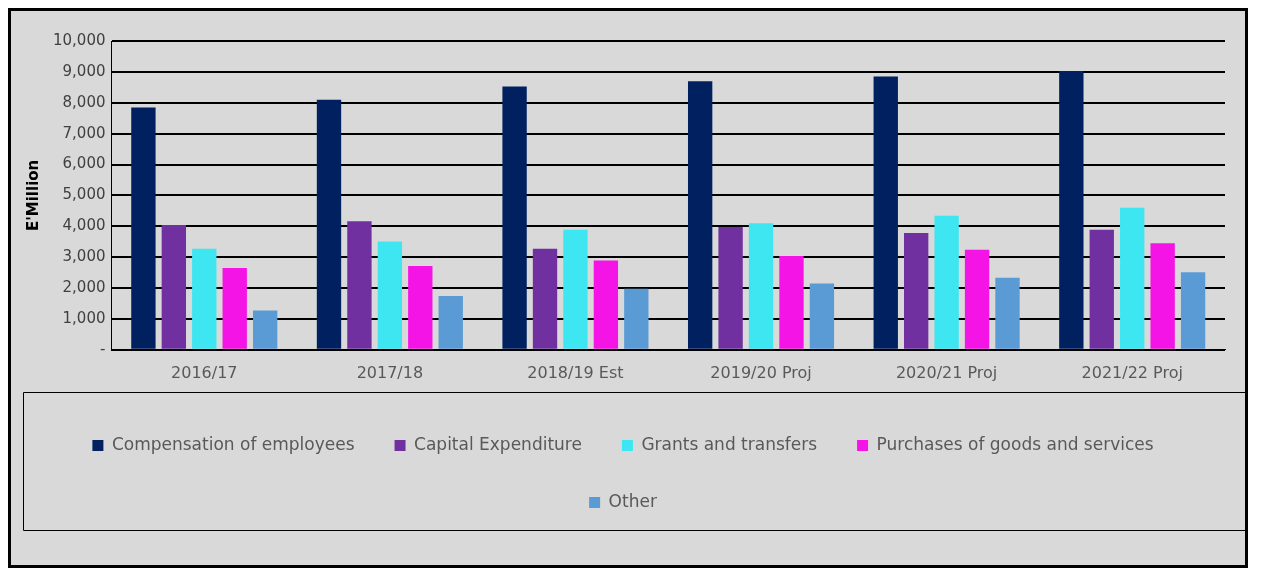  Describe the element at coordinates (390, 372) in the screenshot. I see `x-tick-label: 2017/18` at that location.